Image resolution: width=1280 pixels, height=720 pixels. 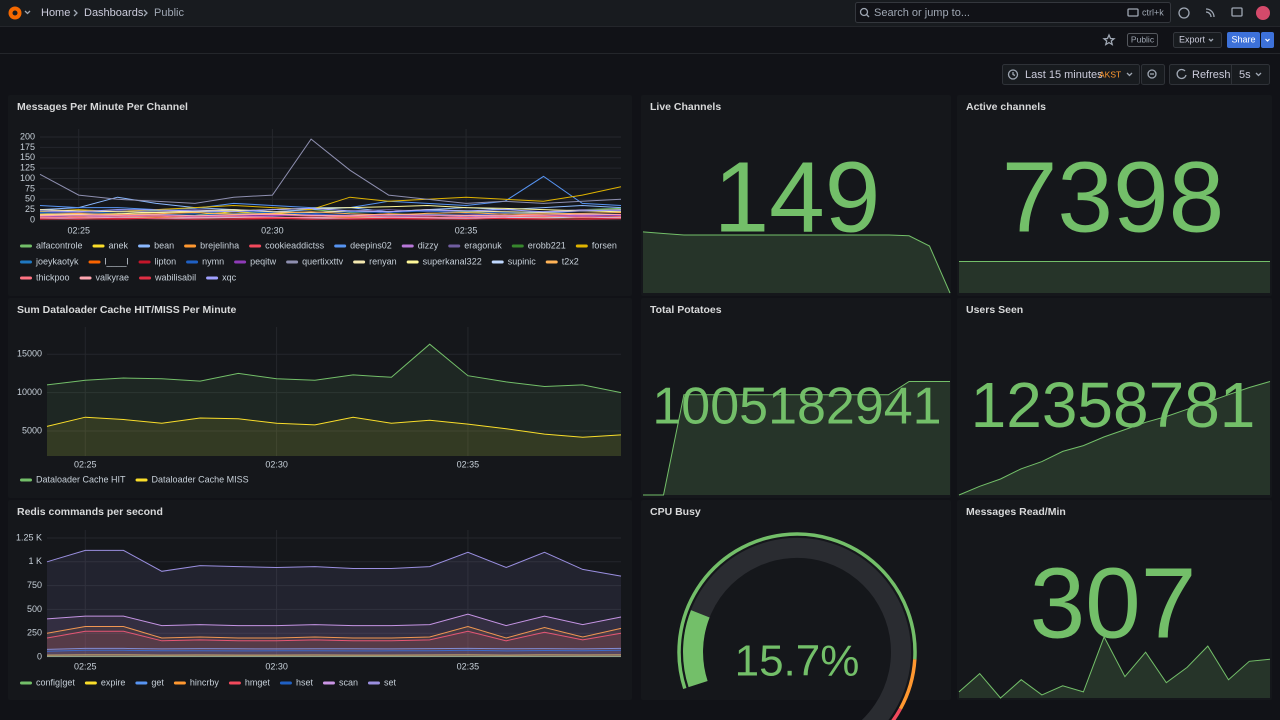 What do you see at coordinates (483, 245) in the screenshot?
I see `legend-label: eragonuk` at bounding box center [483, 245].